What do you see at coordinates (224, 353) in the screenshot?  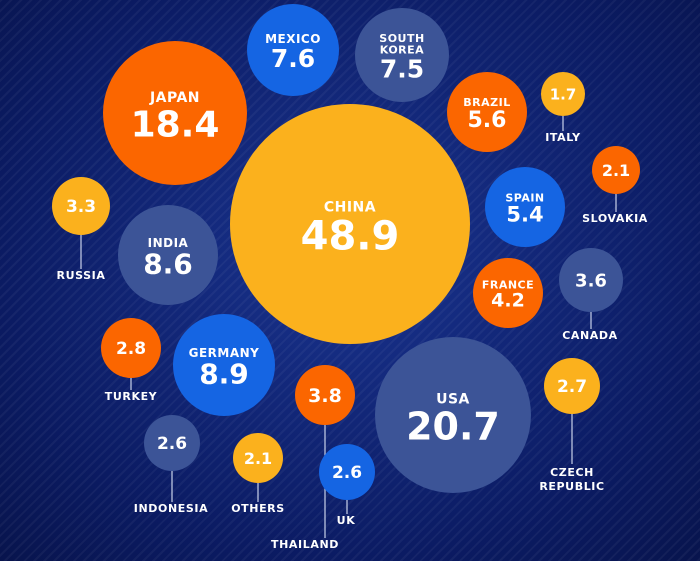 I see `bubble-name-germany: GERMANY` at bounding box center [224, 353].